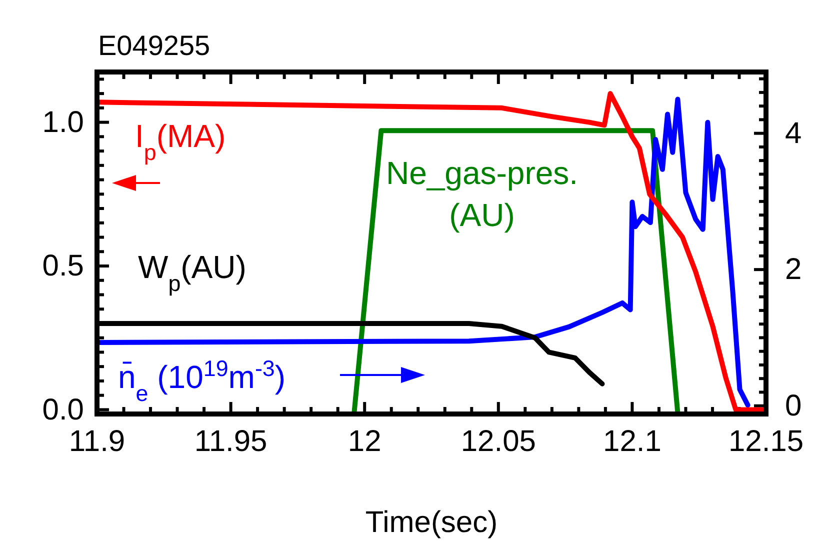 The image size is (825, 547). What do you see at coordinates (63, 266) in the screenshot?
I see `y-tick-label: 0.5` at bounding box center [63, 266].